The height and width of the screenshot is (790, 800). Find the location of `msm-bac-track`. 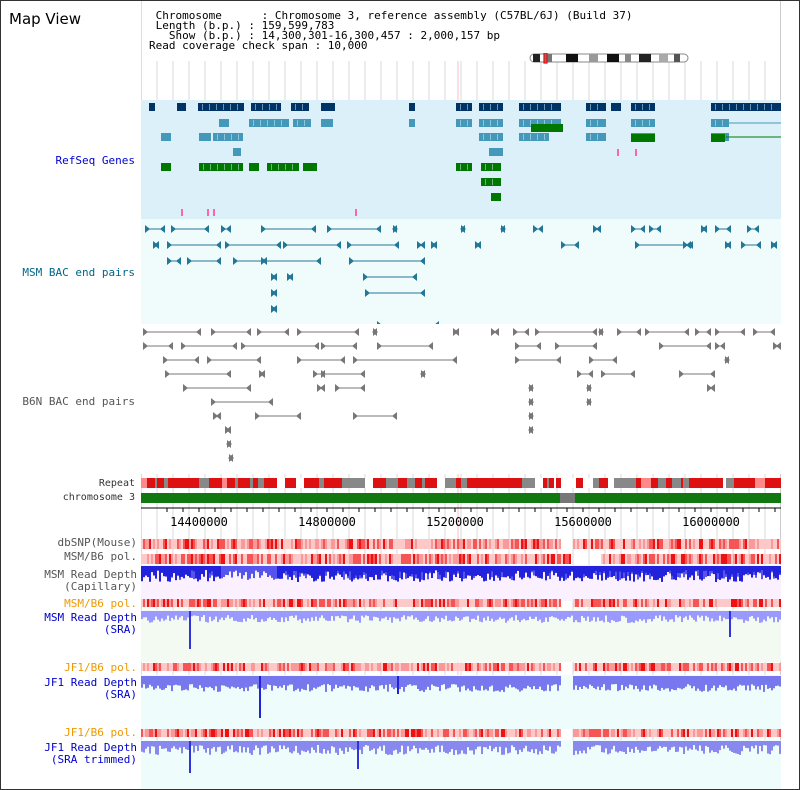

msm-bac-track is located at coordinates (461, 271).